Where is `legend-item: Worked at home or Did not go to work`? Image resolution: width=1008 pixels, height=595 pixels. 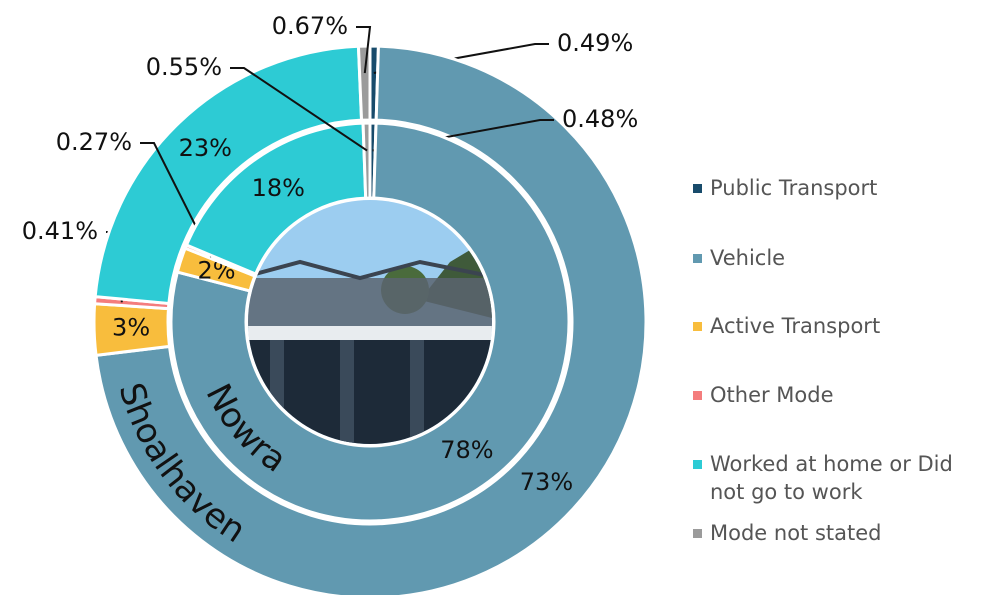 legend-item: Worked at home or Did not go to work is located at coordinates (833, 478).